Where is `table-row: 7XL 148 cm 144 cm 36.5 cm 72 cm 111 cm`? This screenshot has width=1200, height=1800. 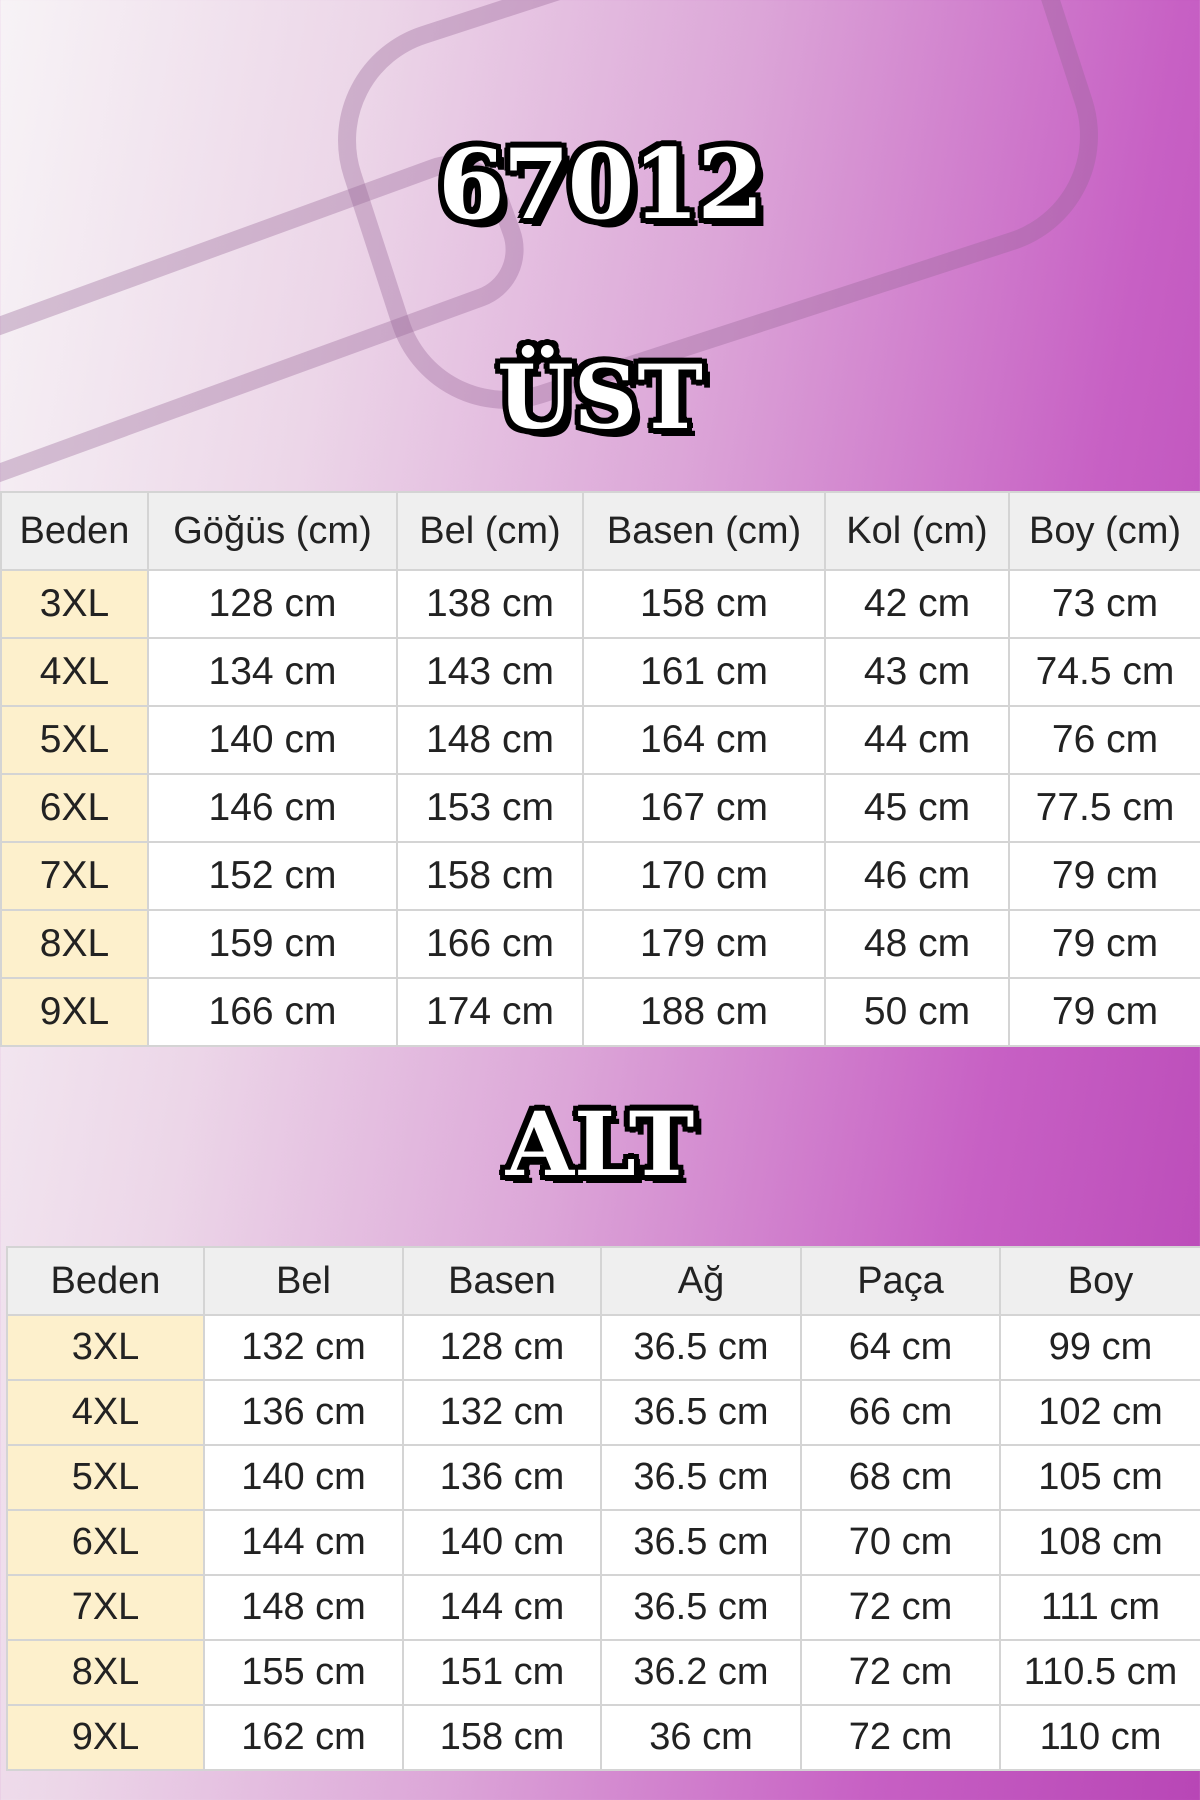
table-row: 7XL 148 cm 144 cm 36.5 cm 72 cm 111 cm is located at coordinates (603, 1607).